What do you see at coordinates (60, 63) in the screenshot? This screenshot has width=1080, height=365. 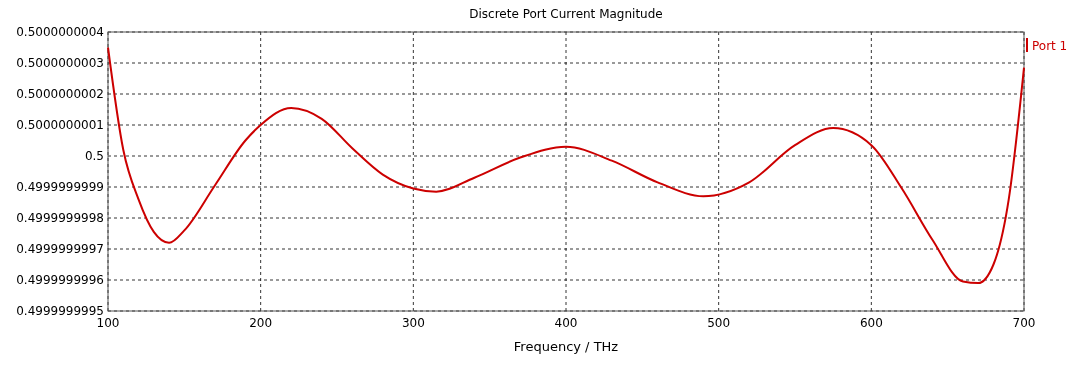 I see `y-tick-label: 0.5000000003` at bounding box center [60, 63].